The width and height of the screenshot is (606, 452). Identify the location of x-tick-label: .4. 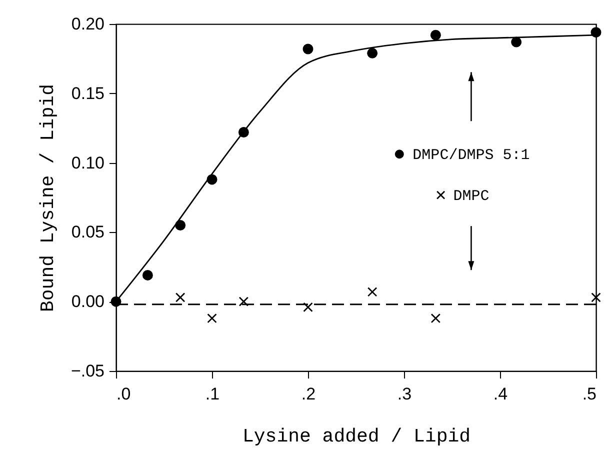
(500, 394).